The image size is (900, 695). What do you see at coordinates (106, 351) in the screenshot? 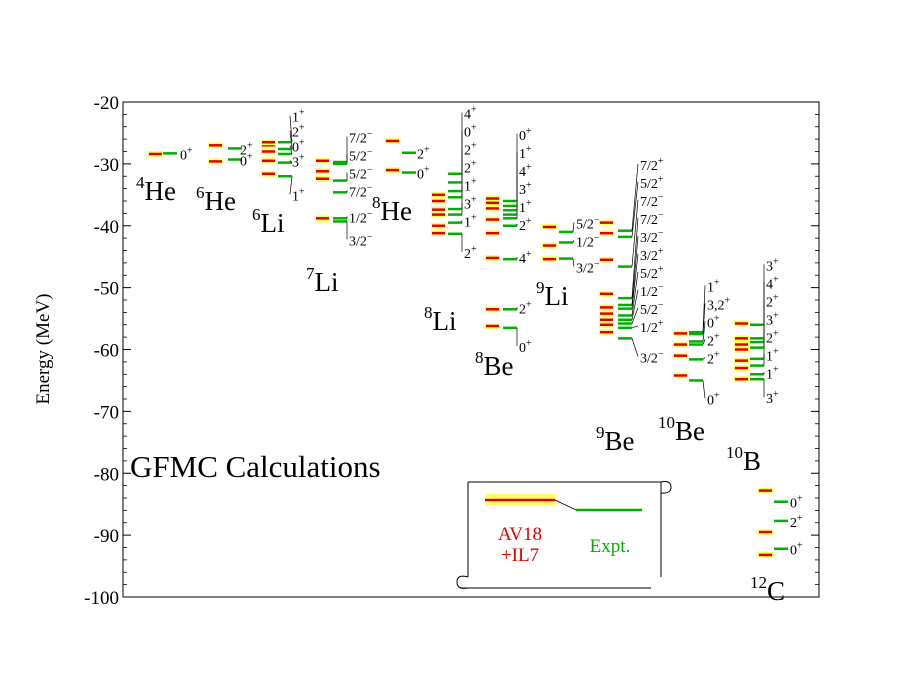
I see `y-tick-label: -60` at bounding box center [106, 351].